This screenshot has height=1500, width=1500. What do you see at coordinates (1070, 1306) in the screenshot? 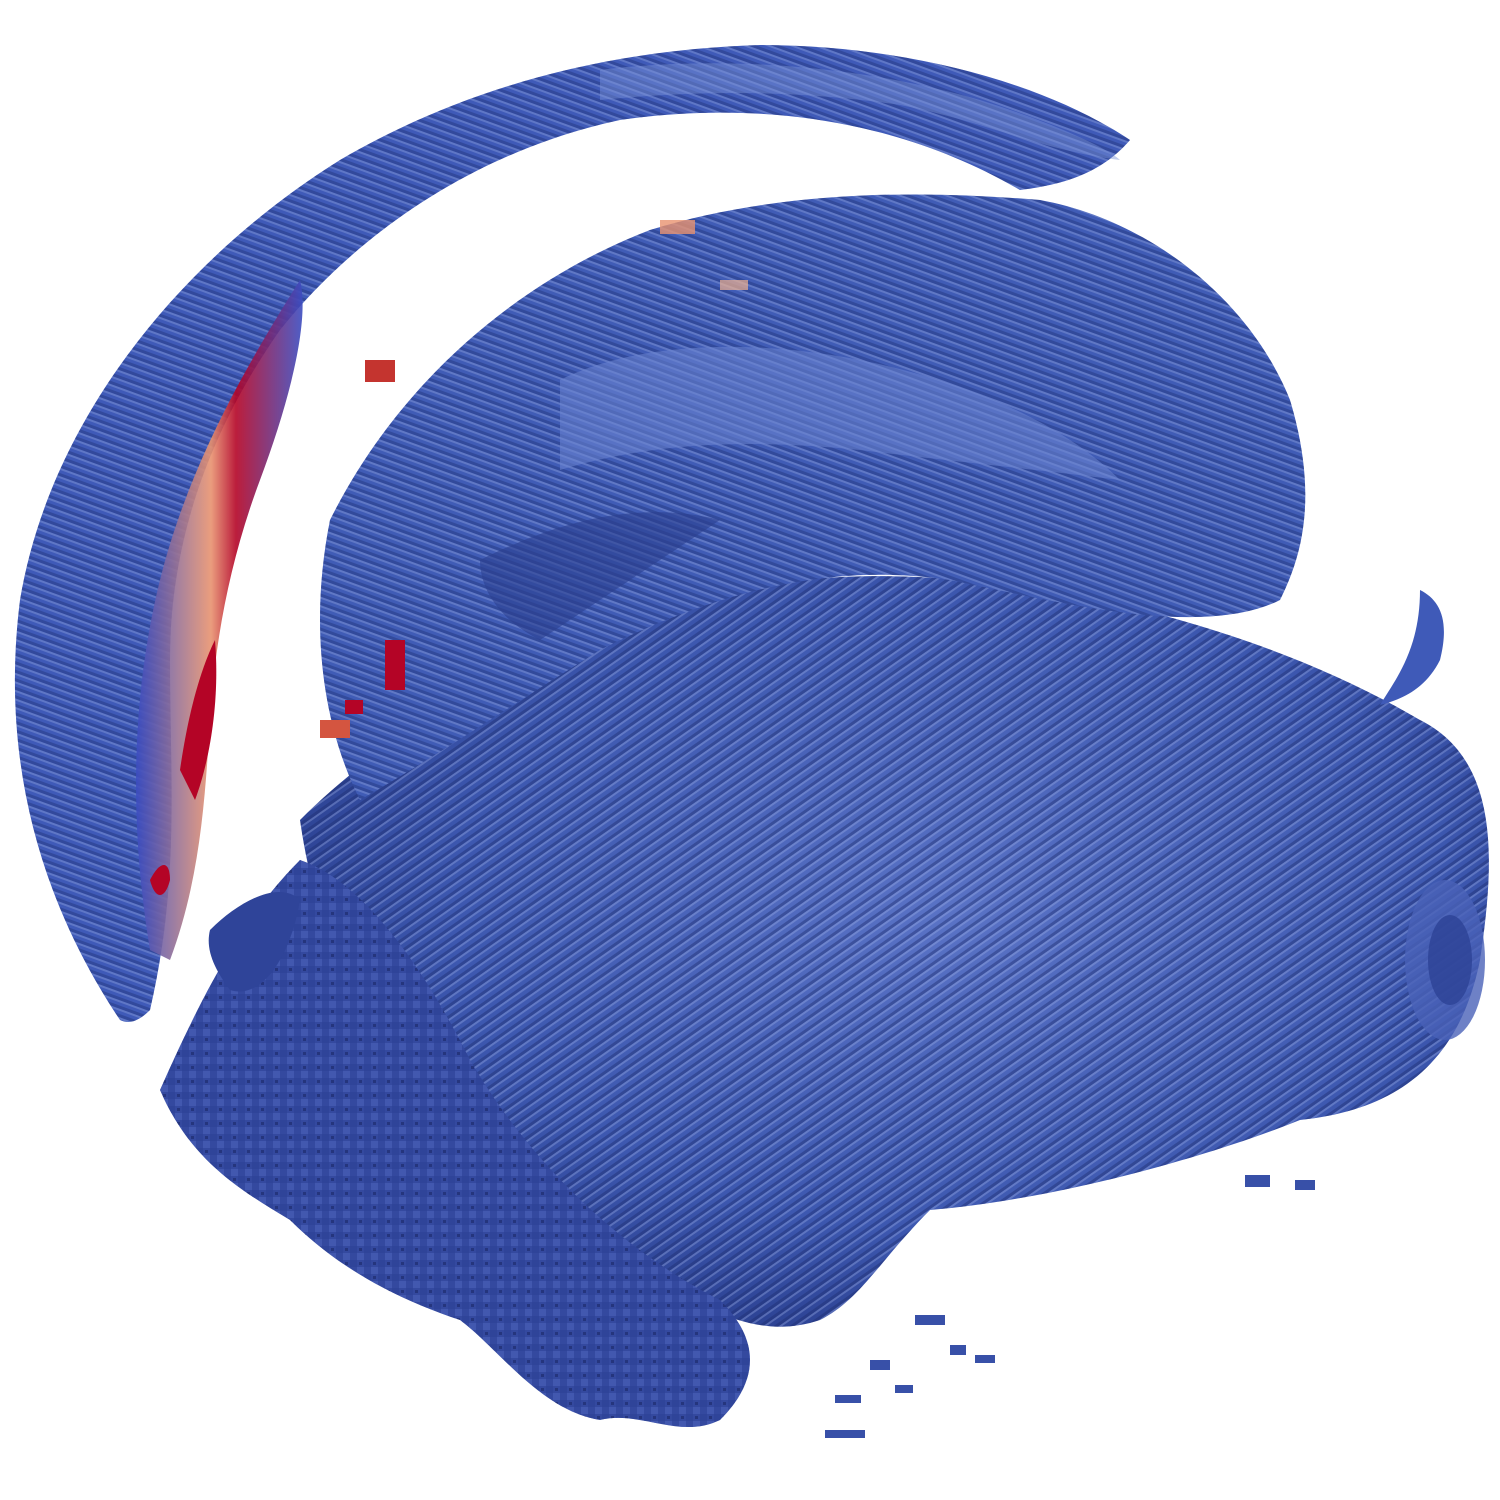
I see `bottom-fragments` at bounding box center [1070, 1306].